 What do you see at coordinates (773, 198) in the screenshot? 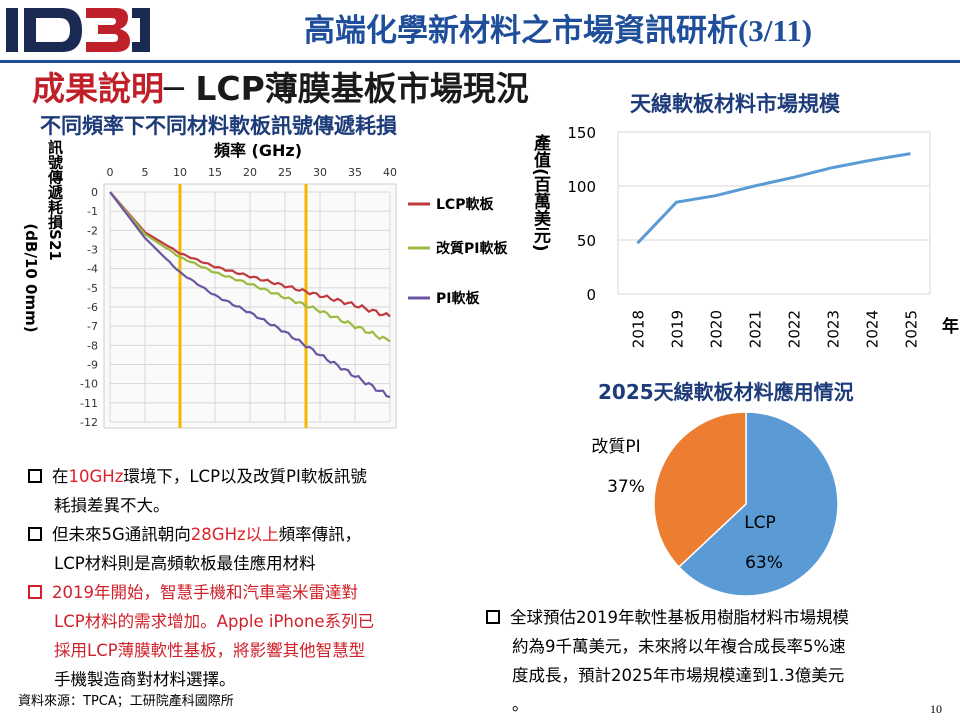
I see `market-size-line` at bounding box center [773, 198].